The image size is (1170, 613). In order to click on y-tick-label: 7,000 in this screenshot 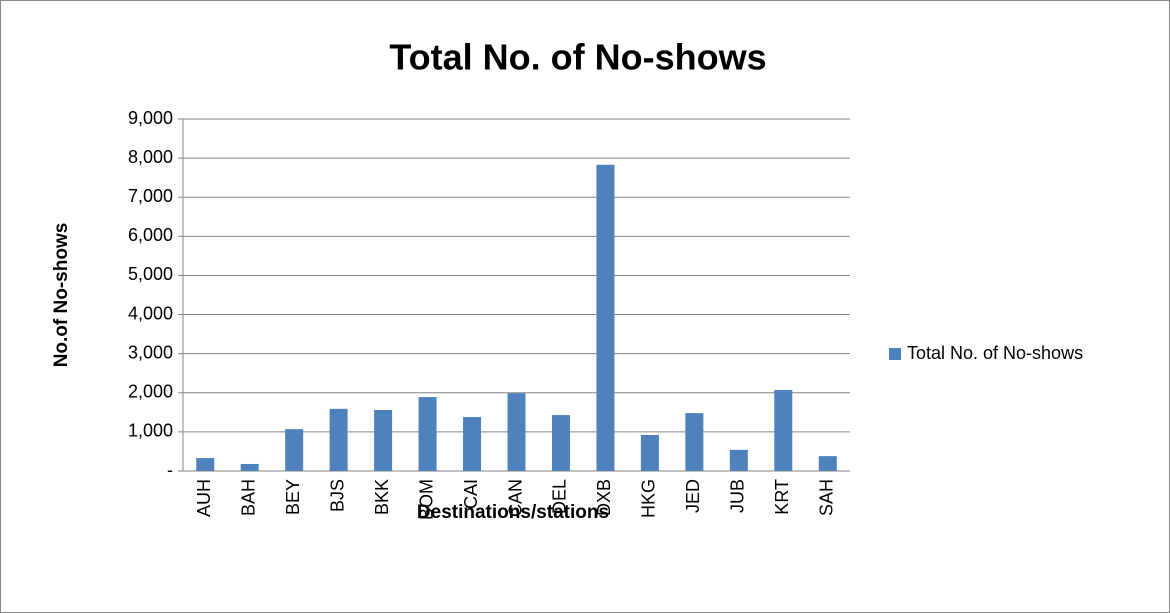, I will do `click(150, 196)`.